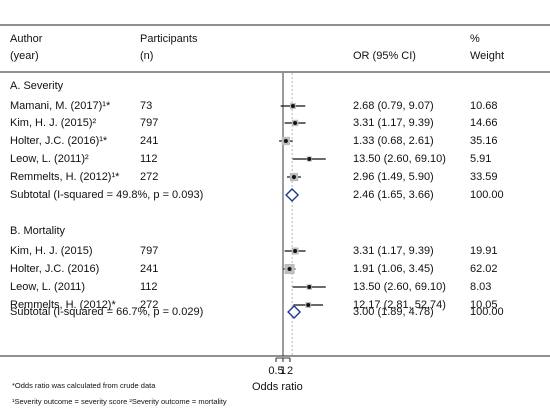  What do you see at coordinates (393, 106) in the screenshot?
I see `study-or-ci: 2.68 (0.79, 9.07)` at bounding box center [393, 106].